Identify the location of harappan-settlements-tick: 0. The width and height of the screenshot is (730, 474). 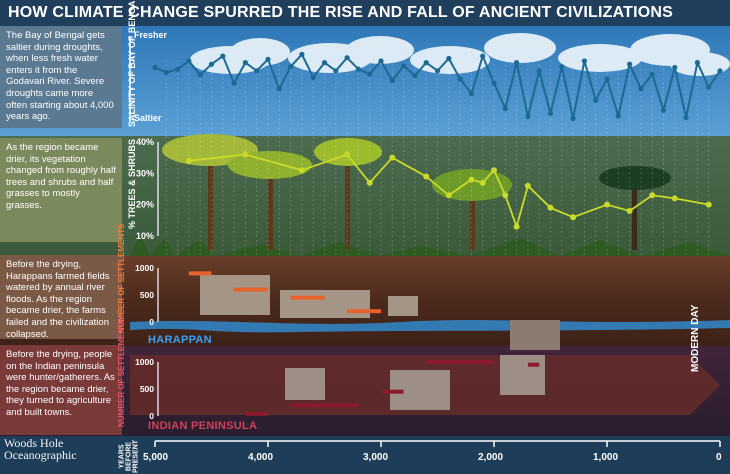
(151, 322).